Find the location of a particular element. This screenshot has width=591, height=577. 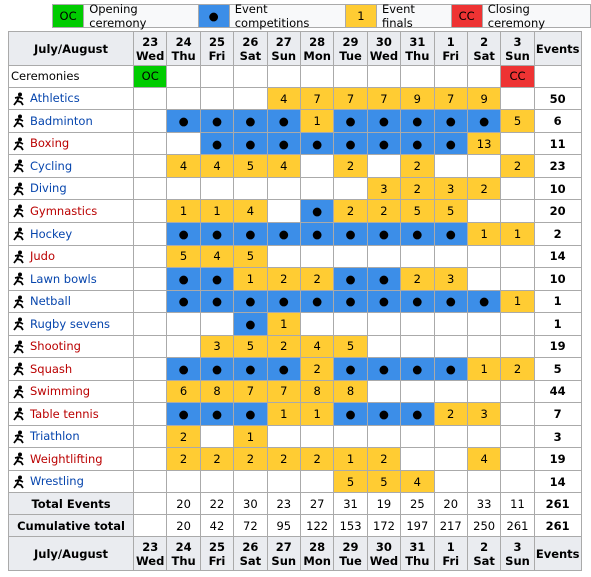

summary-cell: 153 is located at coordinates (350, 525).